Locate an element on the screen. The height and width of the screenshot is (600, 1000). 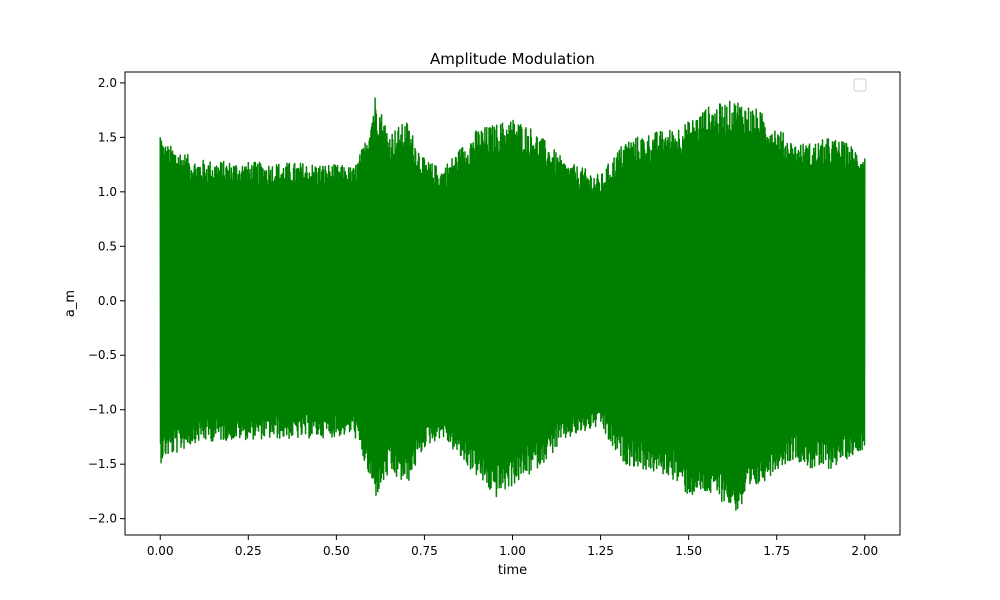
y-tick-label: 1.0 is located at coordinates (107, 192).